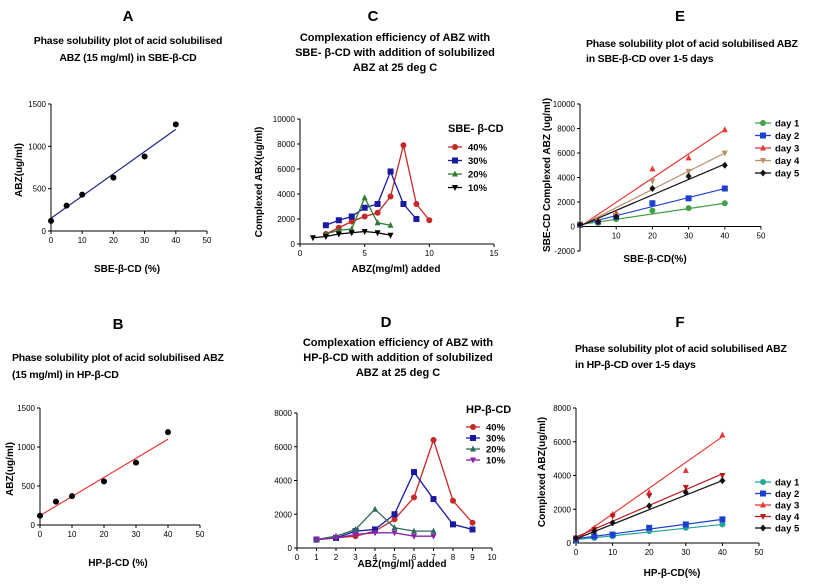 This screenshot has width=826, height=584. What do you see at coordinates (386, 322) in the screenshot?
I see `panel-letter-d: D` at bounding box center [386, 322].